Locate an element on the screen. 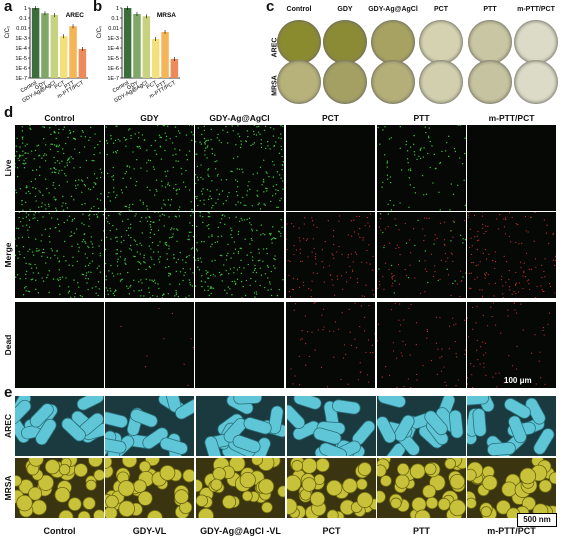 This screenshot has width=561, height=542. panel-label-b: b is located at coordinates (98, 7).